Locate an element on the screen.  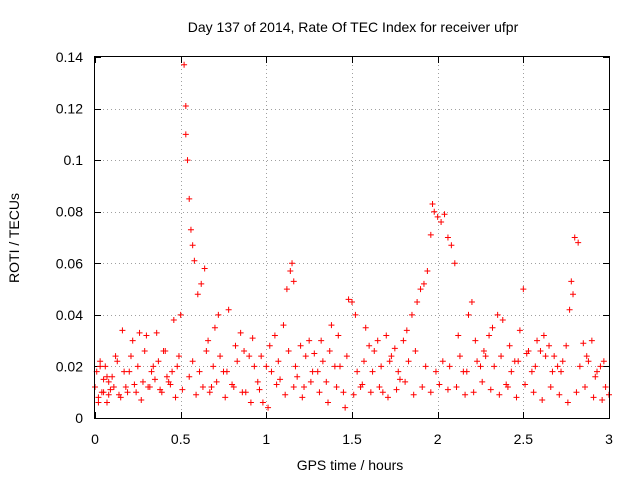
y-tick-label: 0.1 is located at coordinates (74, 160).